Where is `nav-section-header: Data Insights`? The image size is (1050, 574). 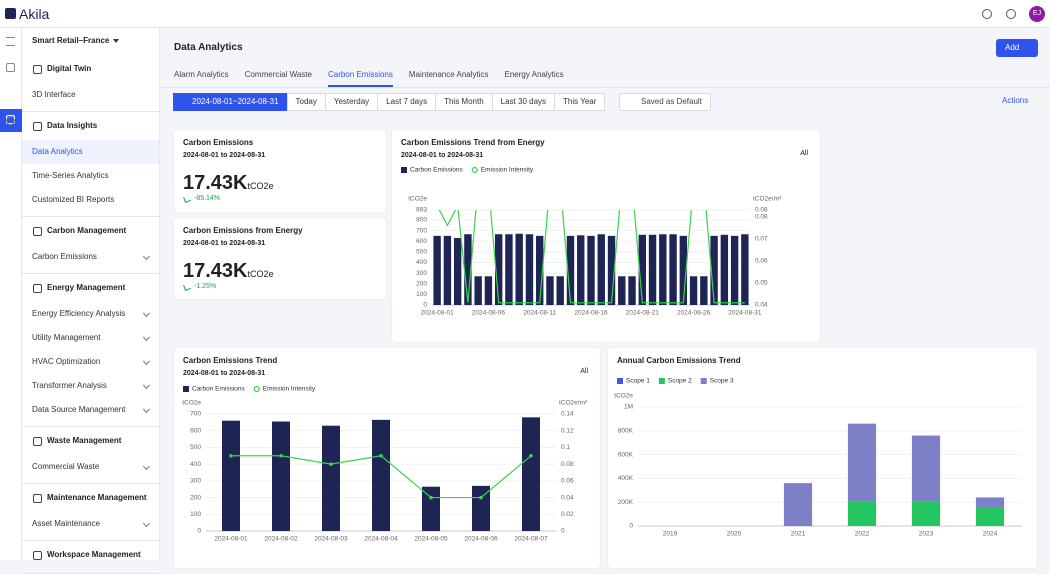
nav-section-header: Data Insights is located at coordinates (90, 126).